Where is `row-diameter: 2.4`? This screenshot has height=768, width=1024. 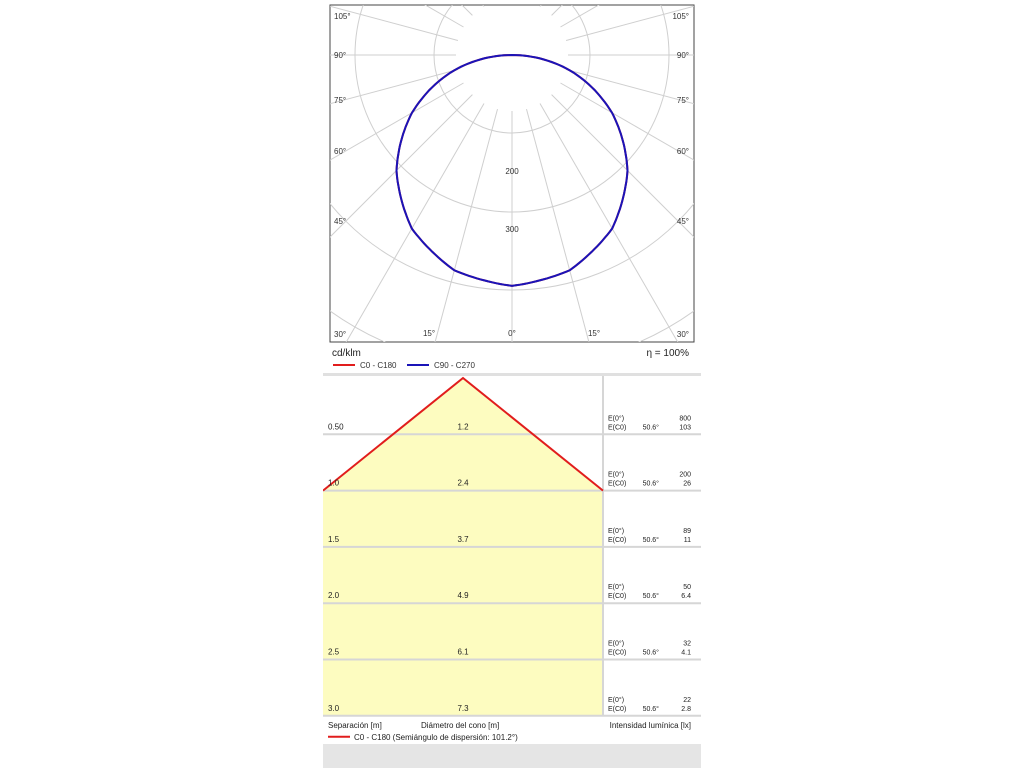 row-diameter: 2.4 is located at coordinates (463, 483).